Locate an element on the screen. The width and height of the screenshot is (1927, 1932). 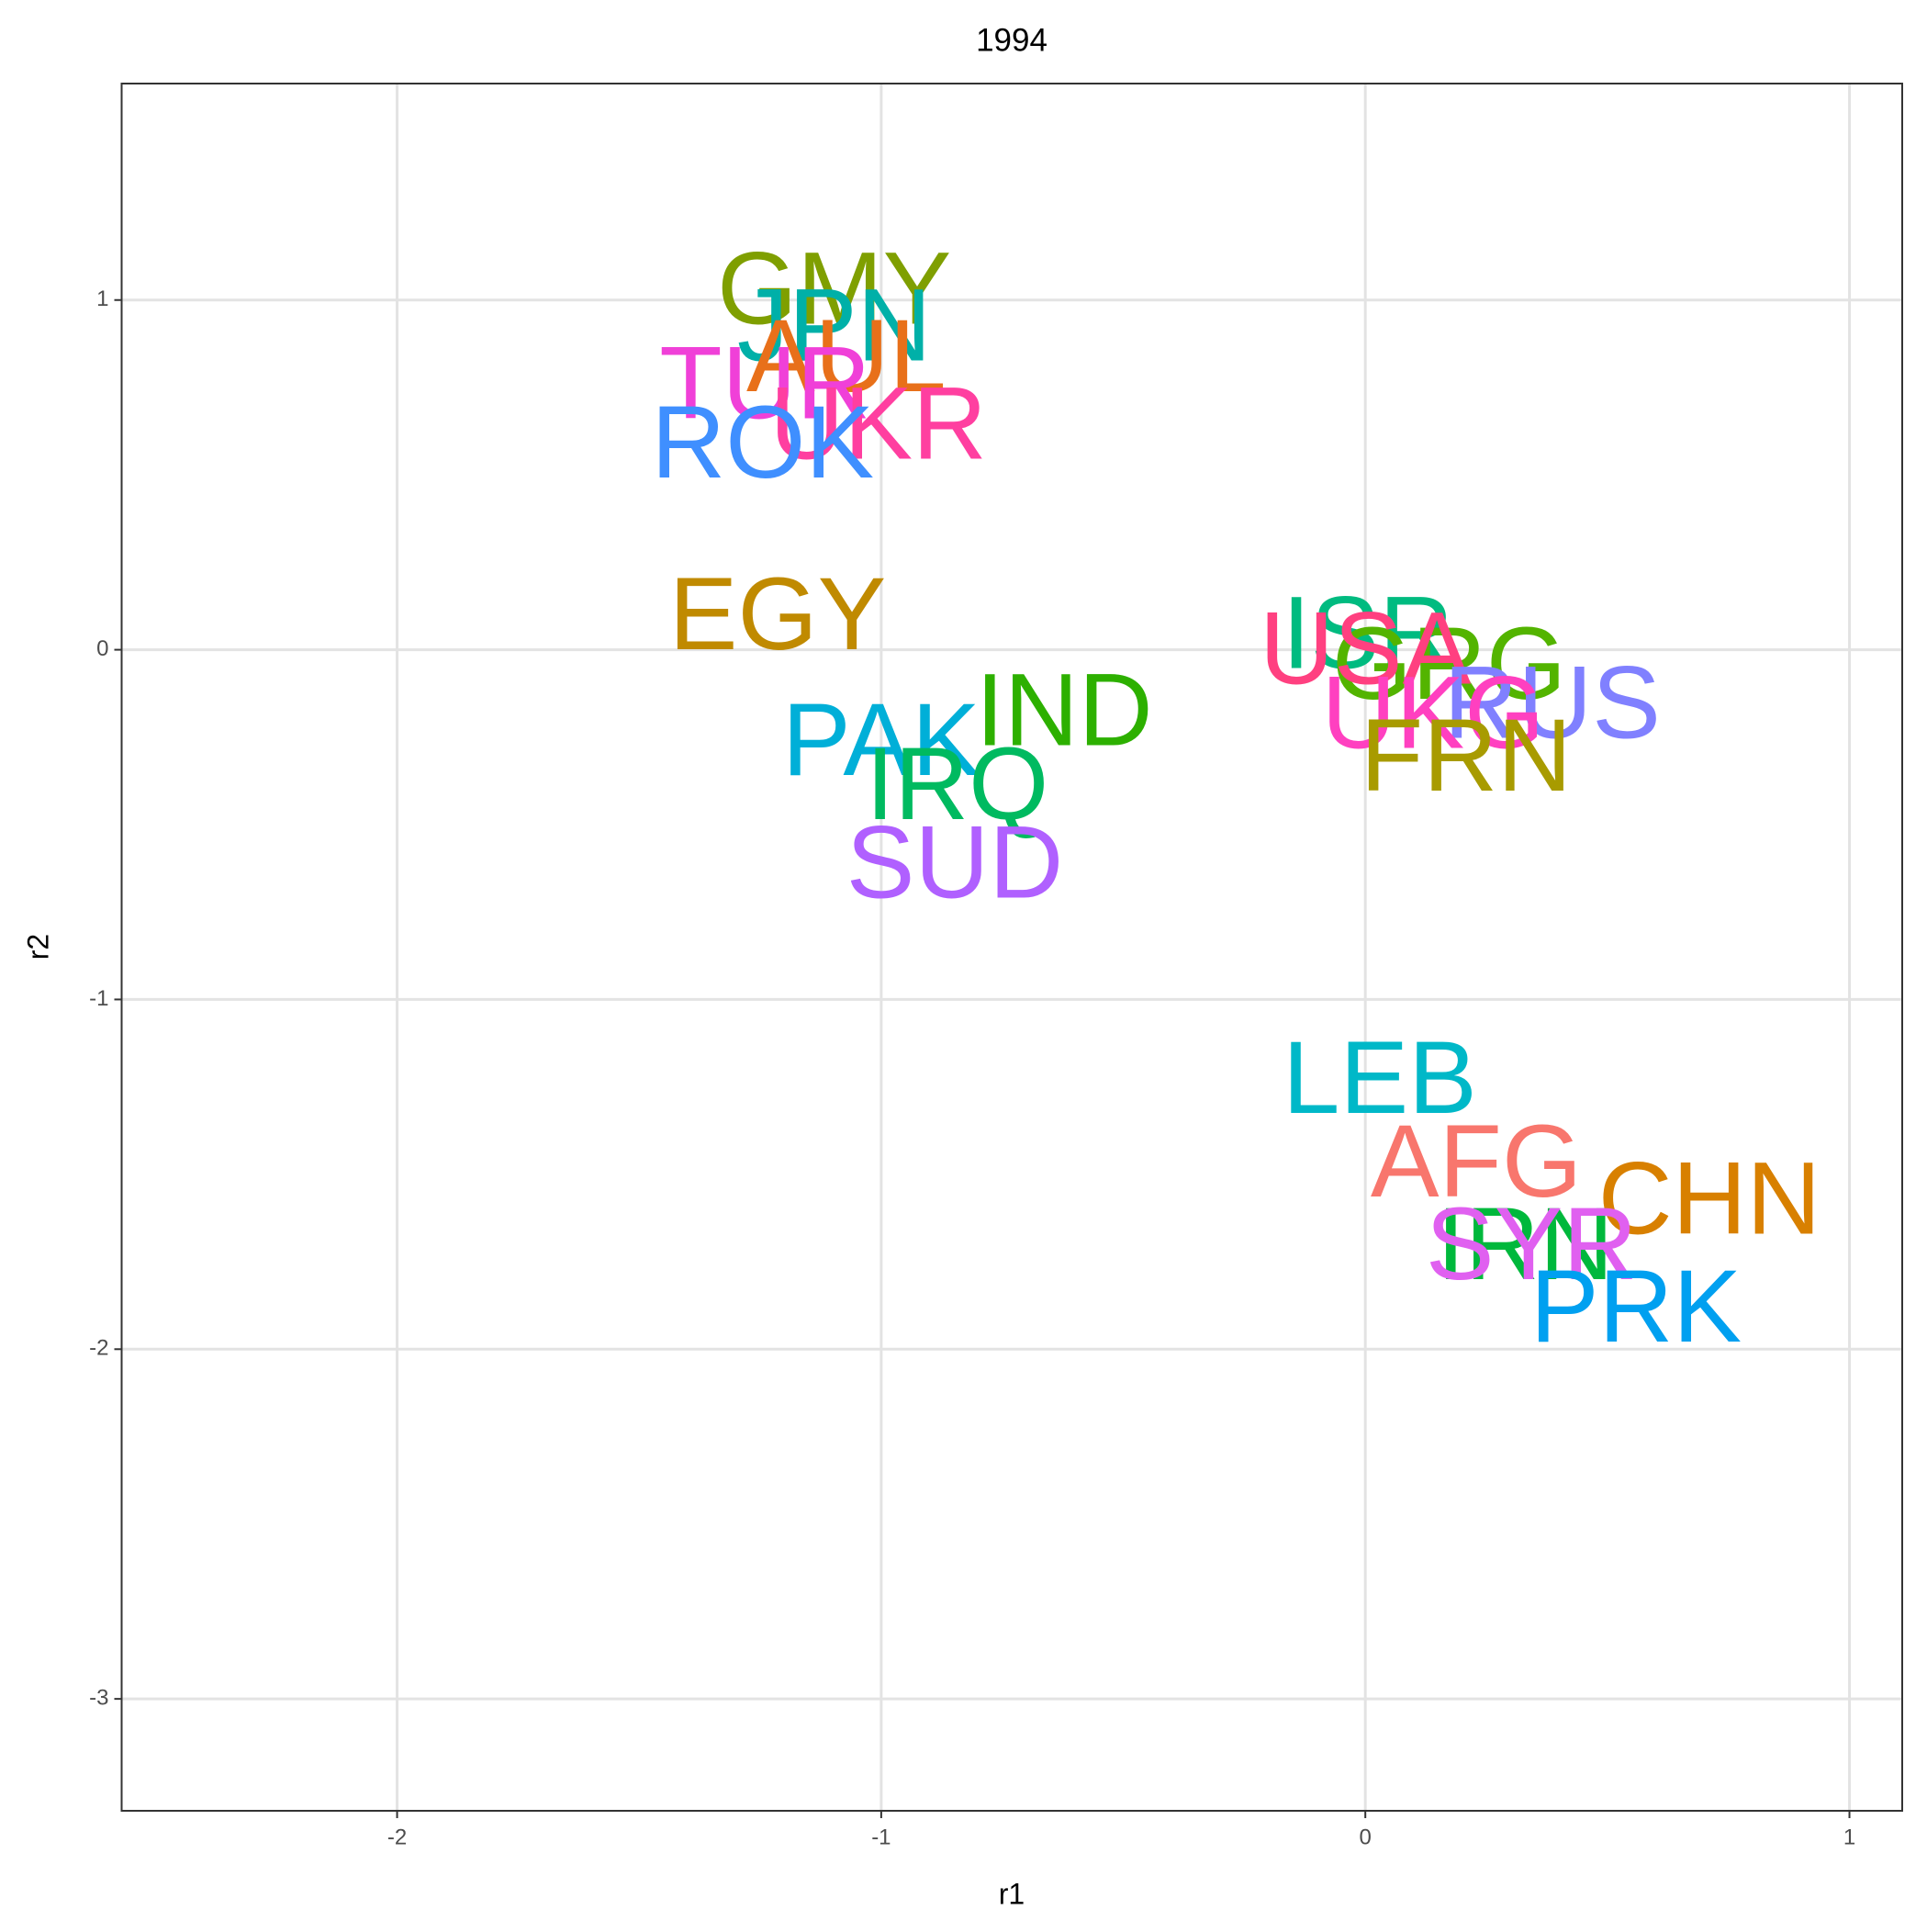
point-label: GMY is located at coordinates (834, 288).